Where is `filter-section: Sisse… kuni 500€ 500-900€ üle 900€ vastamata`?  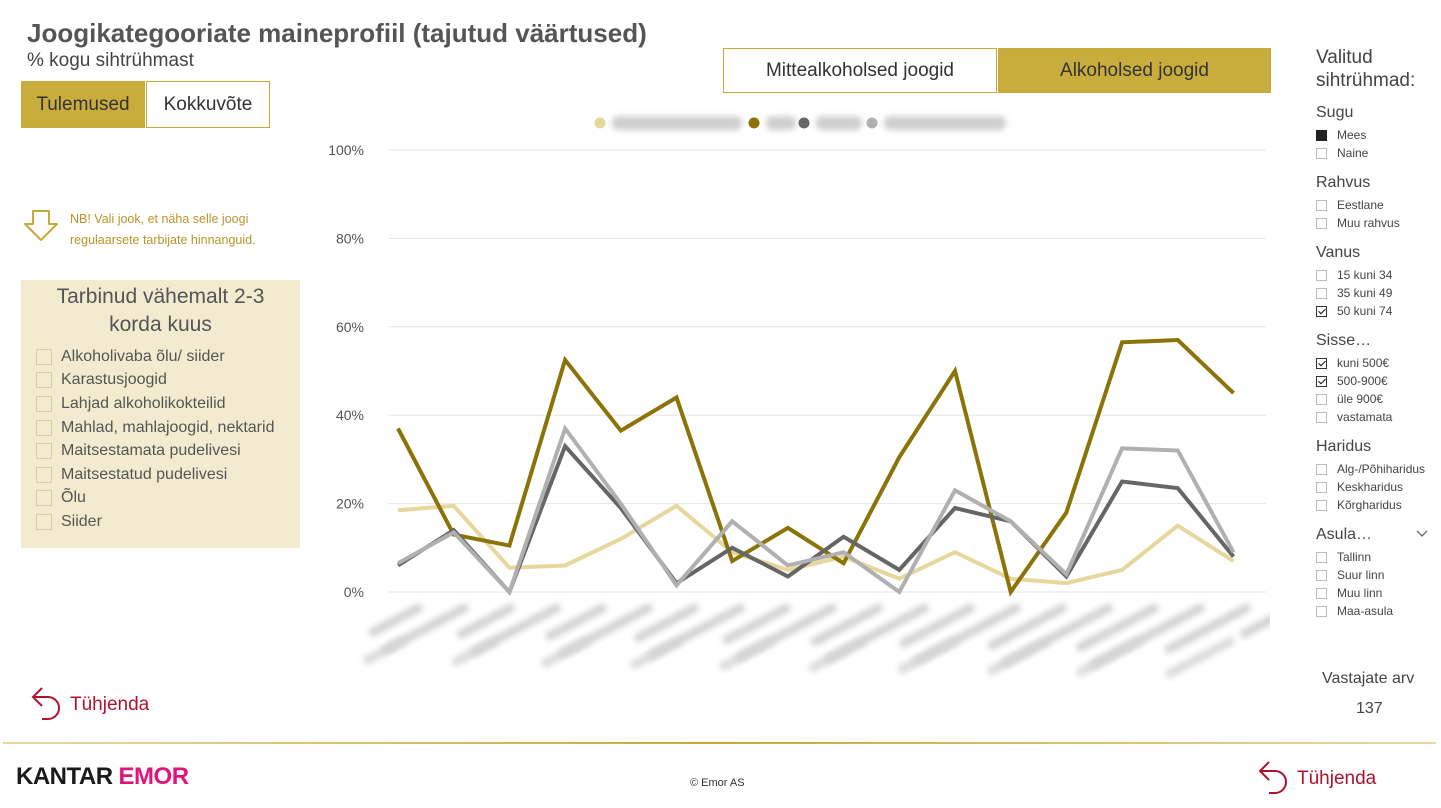
filter-section: Sisse… kuni 500€ 500-900€ üle 900€ vastamata is located at coordinates (1375, 379).